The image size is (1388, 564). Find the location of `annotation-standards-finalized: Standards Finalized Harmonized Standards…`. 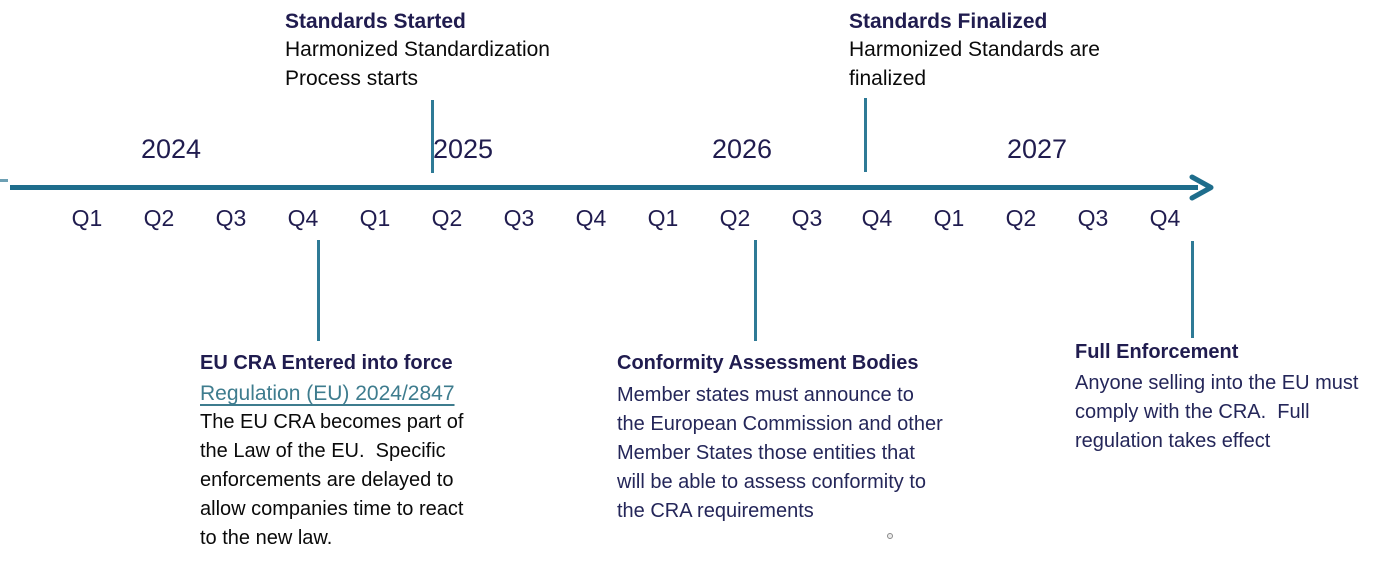

annotation-standards-finalized: Standards Finalized Harmonized Standards… is located at coordinates (974, 51).